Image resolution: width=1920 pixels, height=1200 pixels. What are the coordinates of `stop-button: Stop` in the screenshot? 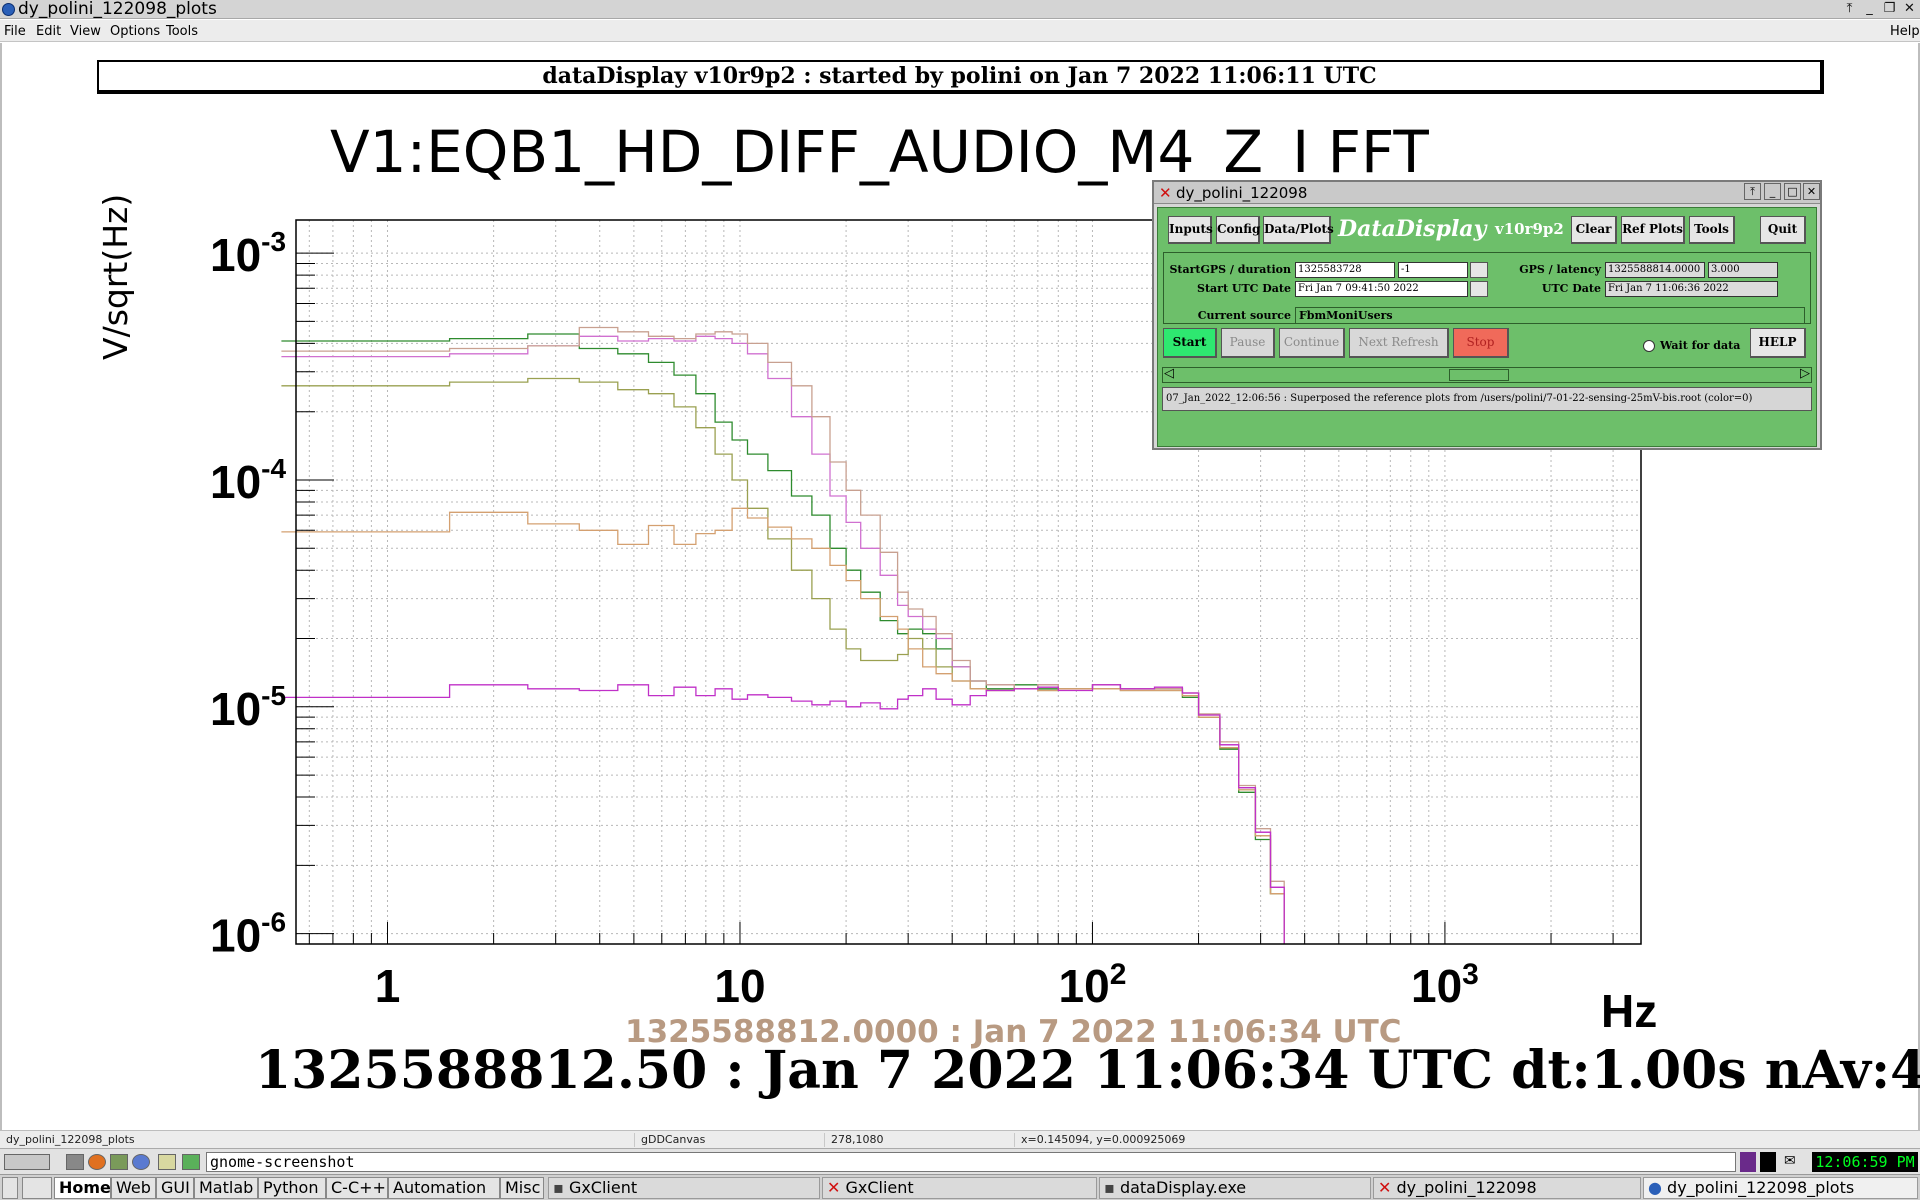 It's located at (1481, 343).